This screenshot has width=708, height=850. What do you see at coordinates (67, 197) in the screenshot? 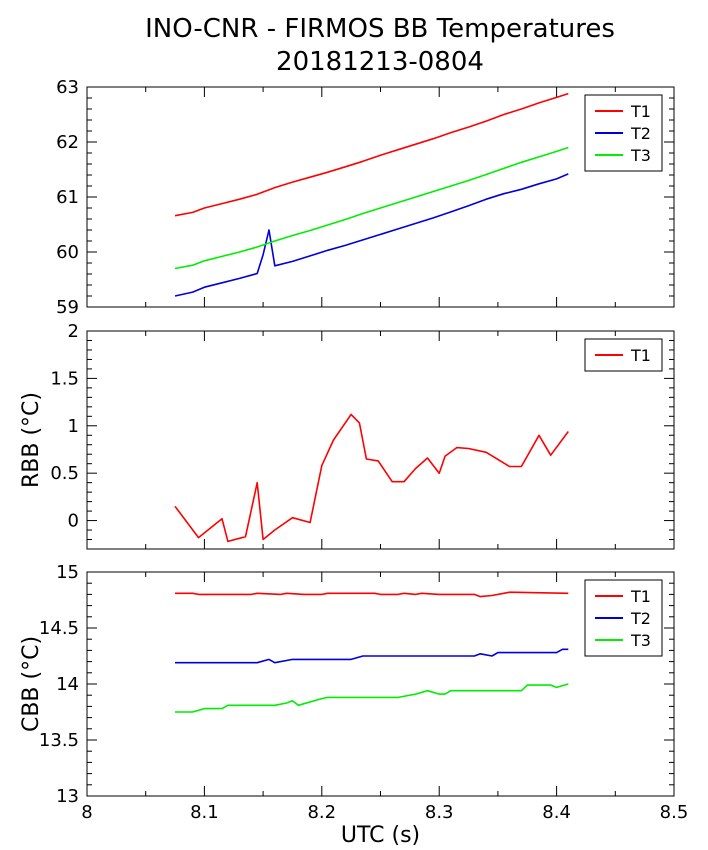
I see `y-tick-label: 61` at bounding box center [67, 197].